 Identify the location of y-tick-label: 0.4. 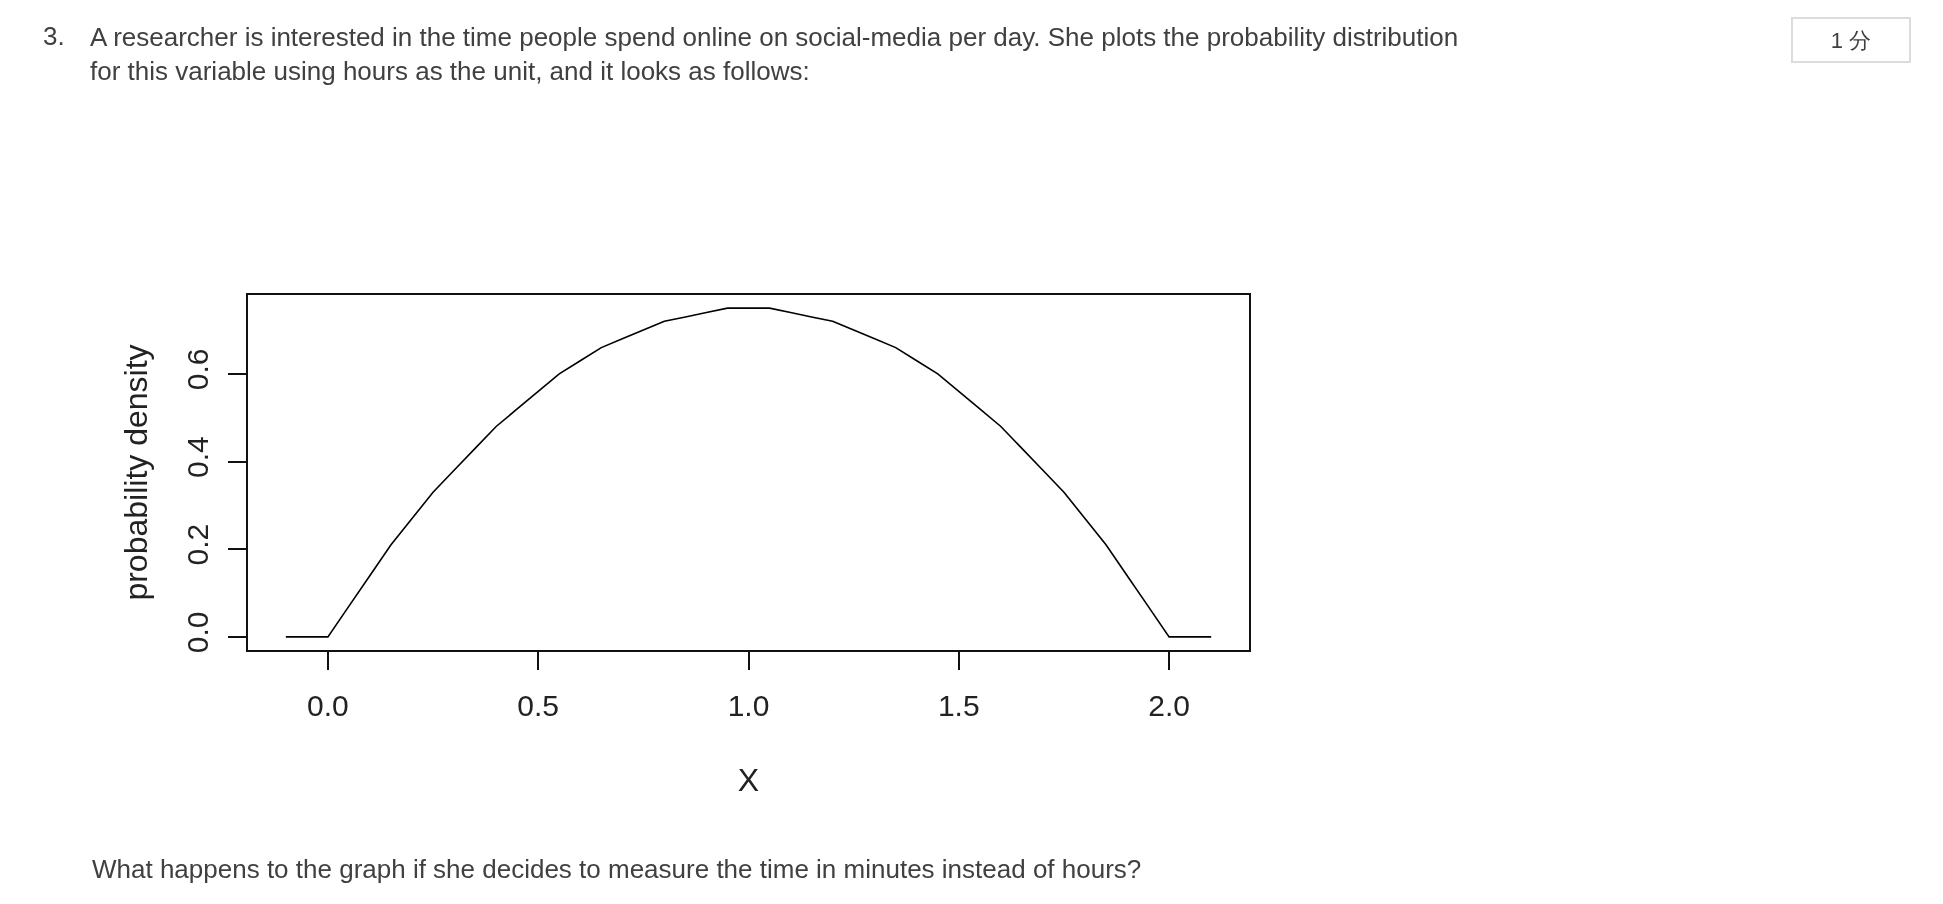
(198, 457).